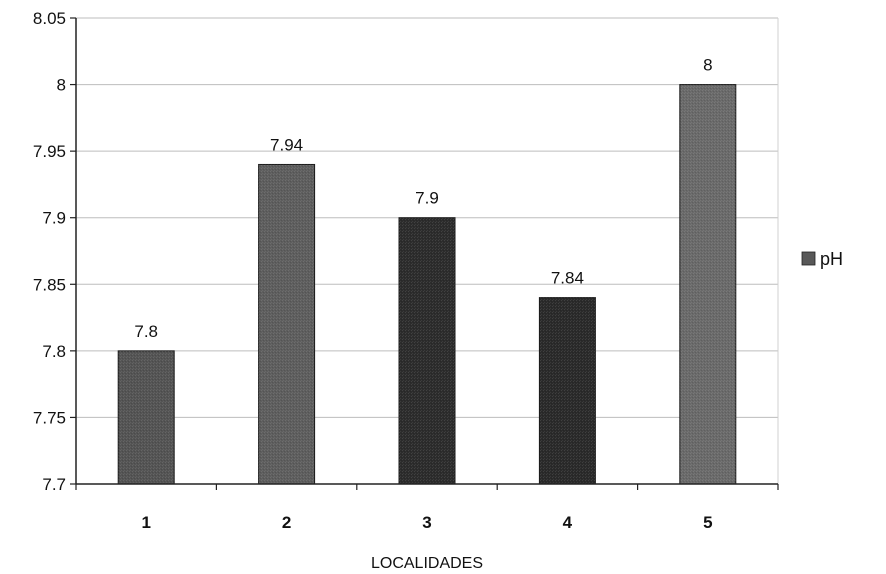 The image size is (886, 574). Describe the element at coordinates (707, 522) in the screenshot. I see `x-tick-label: 5` at that location.